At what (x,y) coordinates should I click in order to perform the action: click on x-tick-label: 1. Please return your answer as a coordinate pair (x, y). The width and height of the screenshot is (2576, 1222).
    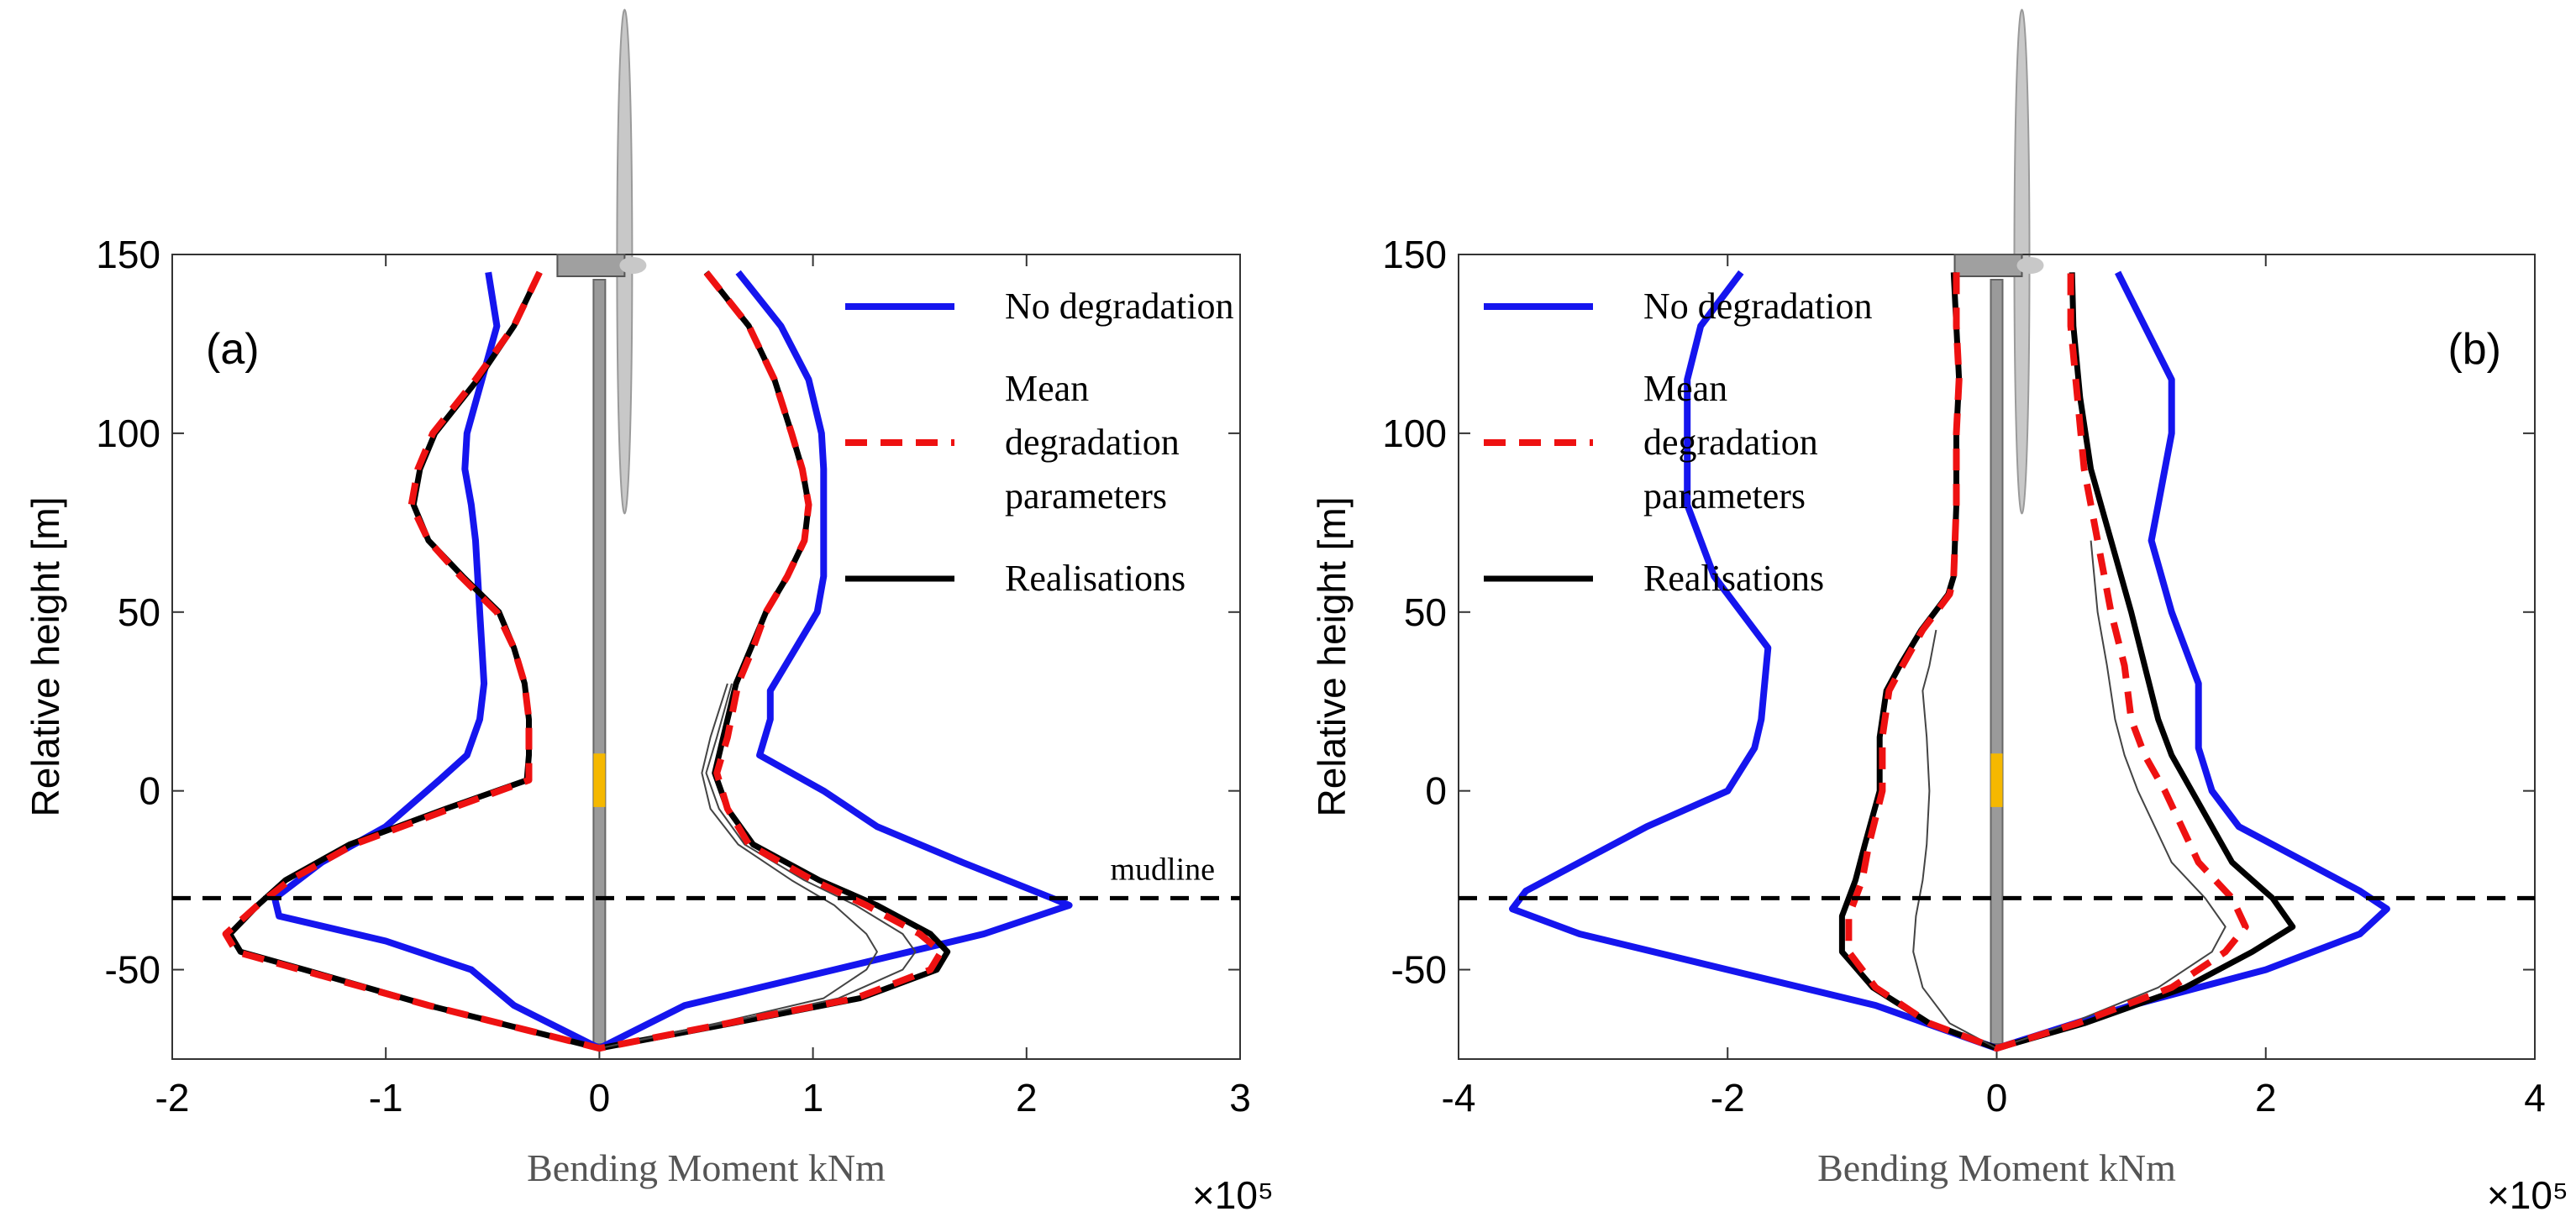
    Looking at the image, I should click on (813, 1098).